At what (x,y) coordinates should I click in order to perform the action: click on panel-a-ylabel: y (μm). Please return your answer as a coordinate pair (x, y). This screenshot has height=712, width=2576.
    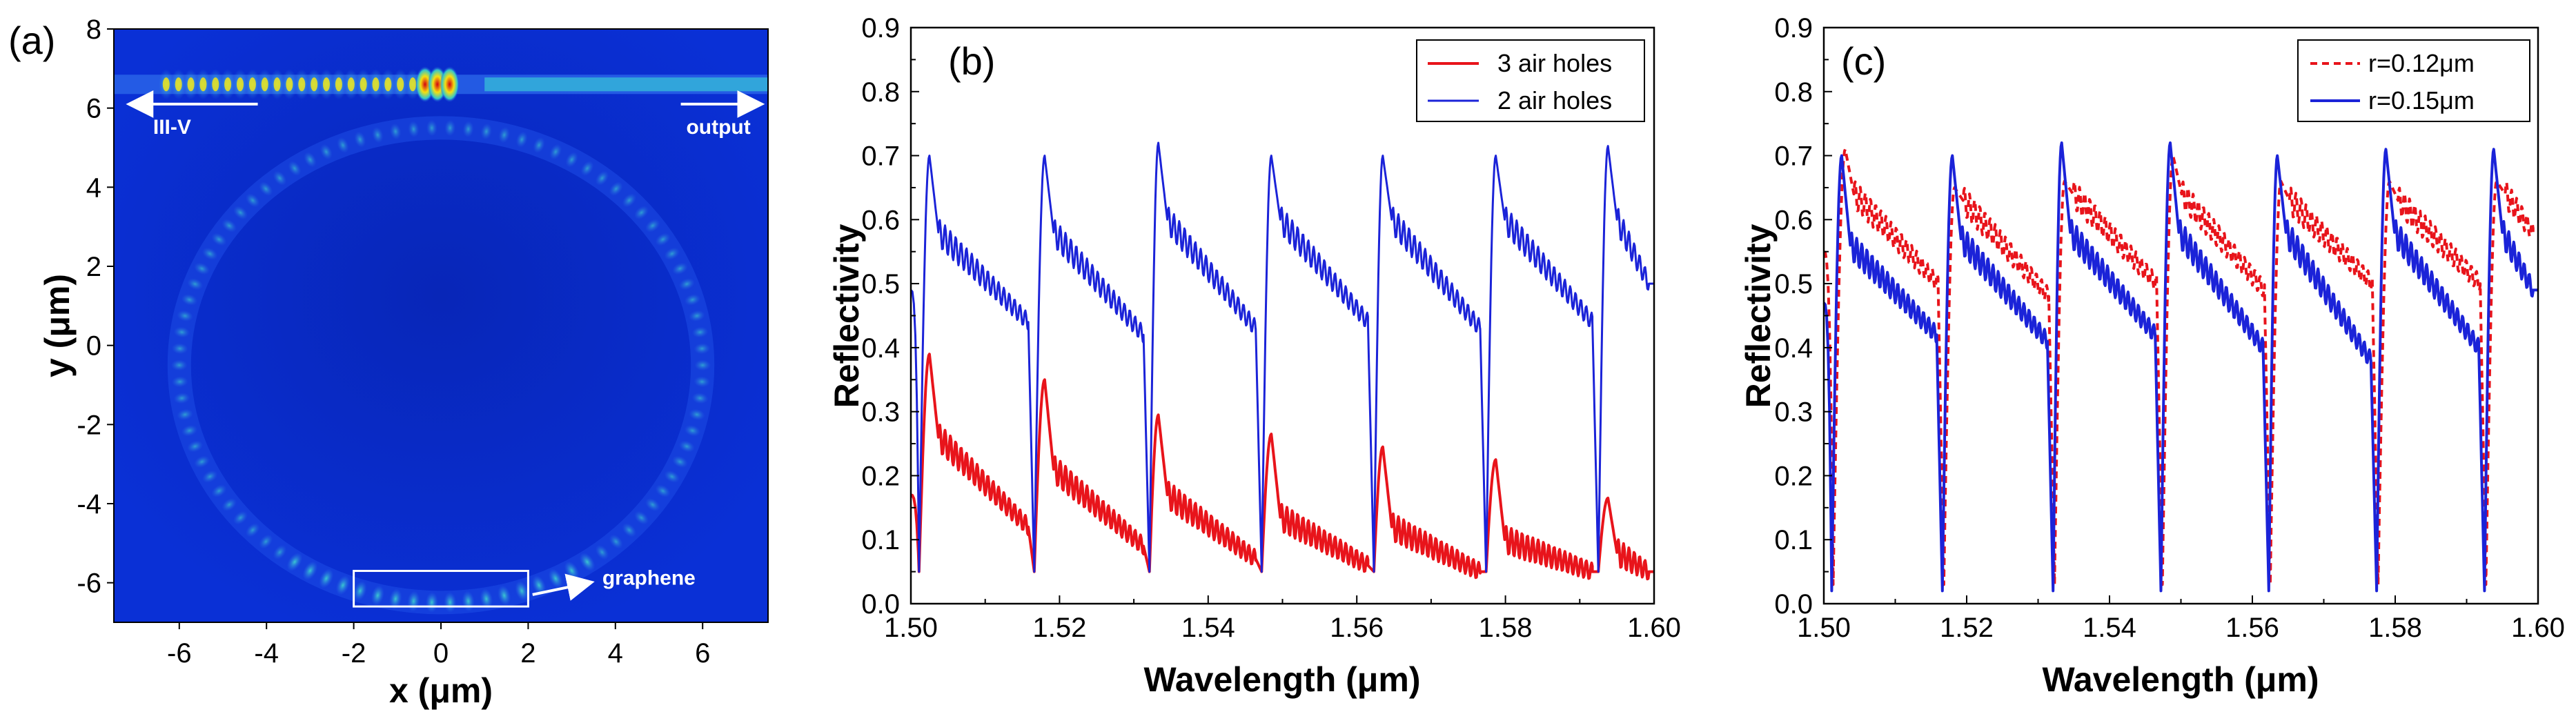
    Looking at the image, I should click on (57, 325).